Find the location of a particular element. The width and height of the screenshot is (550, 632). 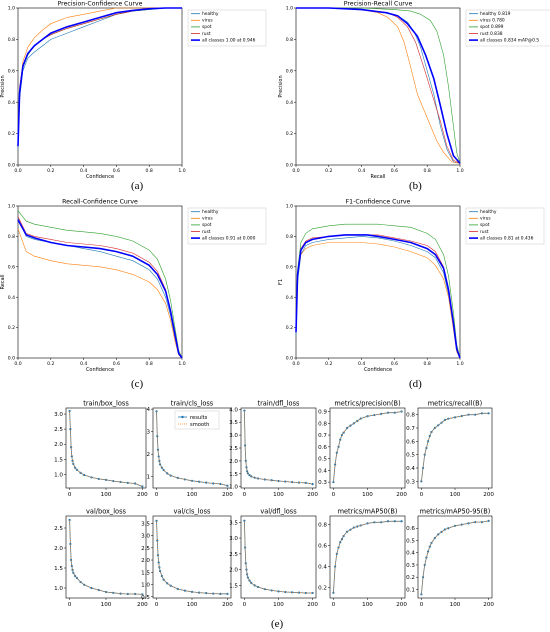

legend-label: smooth is located at coordinates (199, 425).